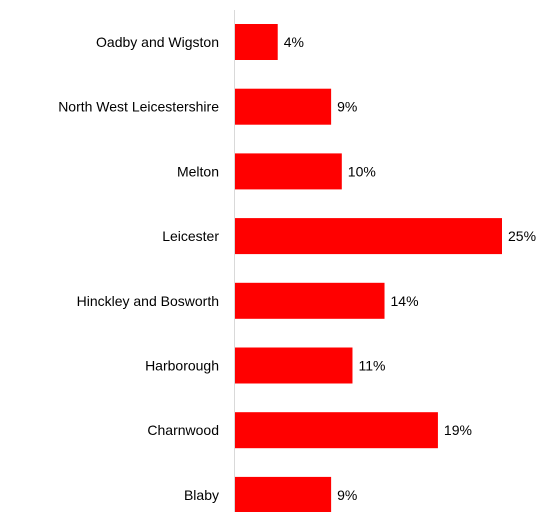 Image resolution: width=555 pixels, height=512 pixels. What do you see at coordinates (138, 107) in the screenshot?
I see `category-label: North West Leicestershire` at bounding box center [138, 107].